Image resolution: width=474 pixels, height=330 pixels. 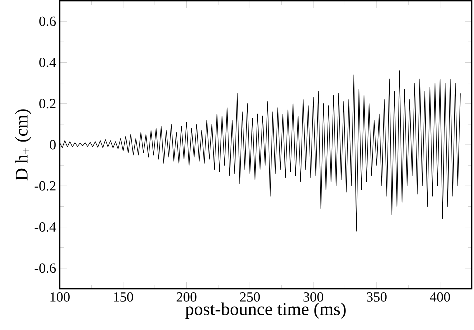 I want to click on x-axis-title: post-bounce time (ms), so click(x=266, y=311).